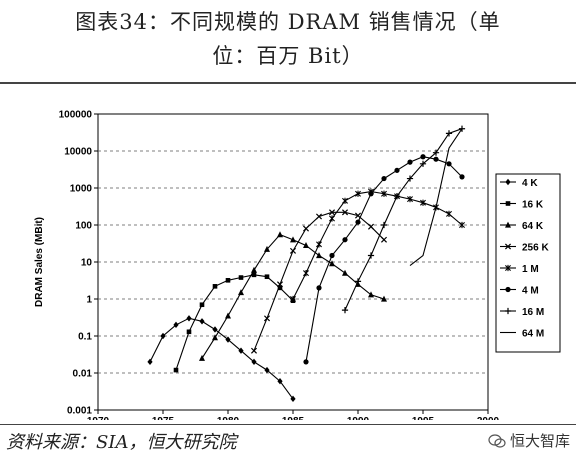 The height and width of the screenshot is (458, 576). I want to click on bottom-divider, so click(288, 424).